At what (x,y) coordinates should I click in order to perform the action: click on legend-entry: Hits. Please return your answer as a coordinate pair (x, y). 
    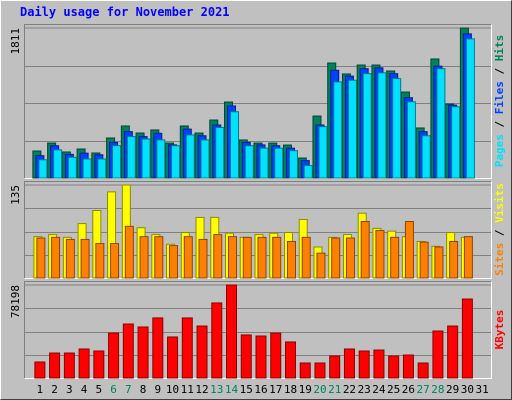
    Looking at the image, I should click on (499, 48).